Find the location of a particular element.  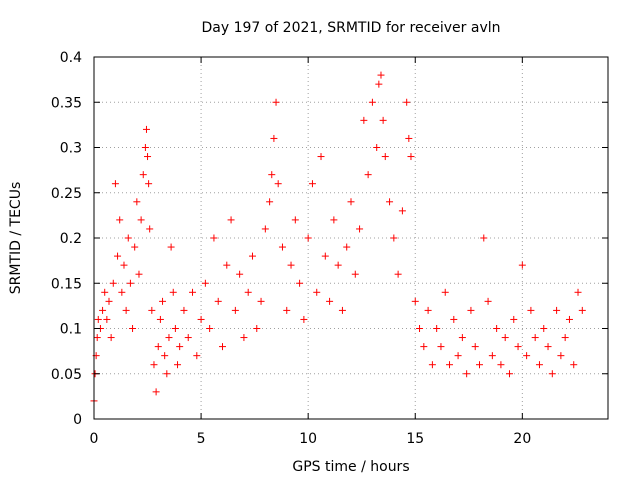

x-tick-label: 10 is located at coordinates (308, 439).